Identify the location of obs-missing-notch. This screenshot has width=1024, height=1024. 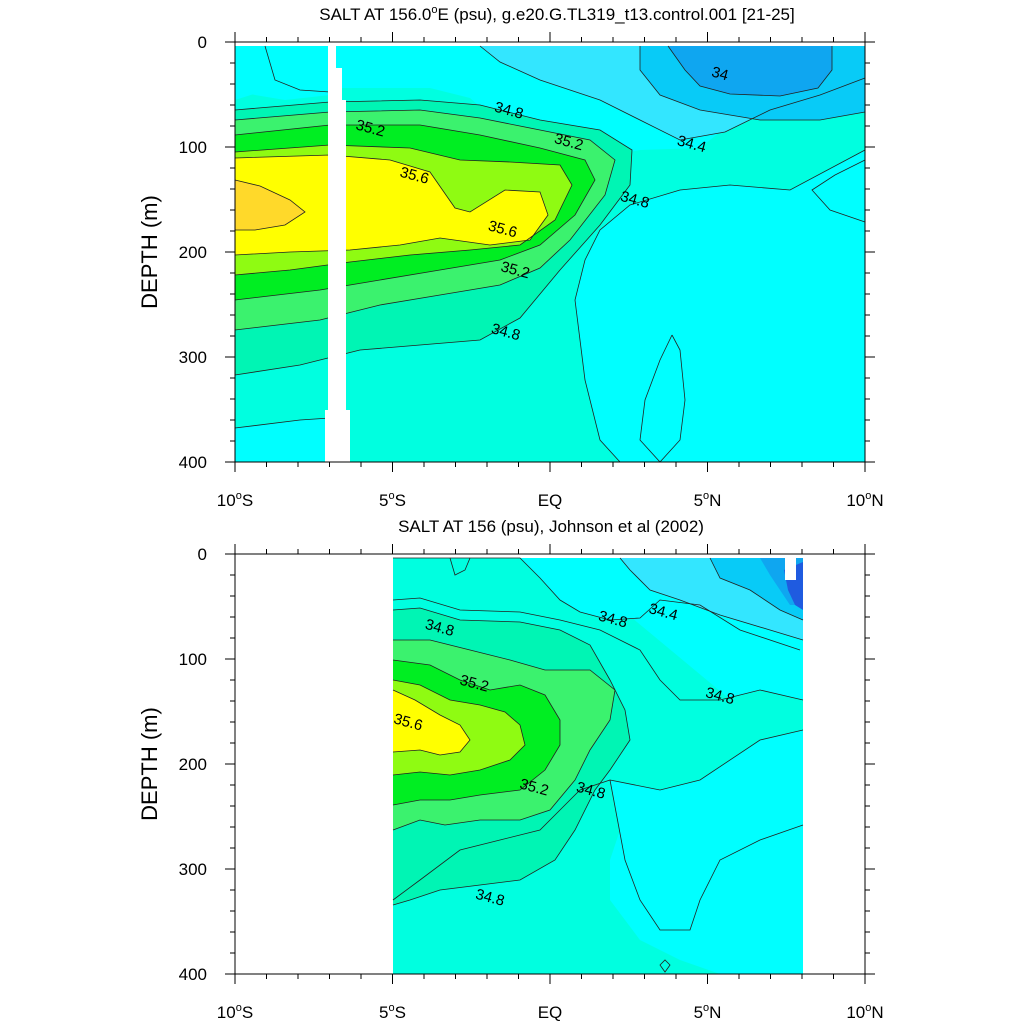
(790, 569).